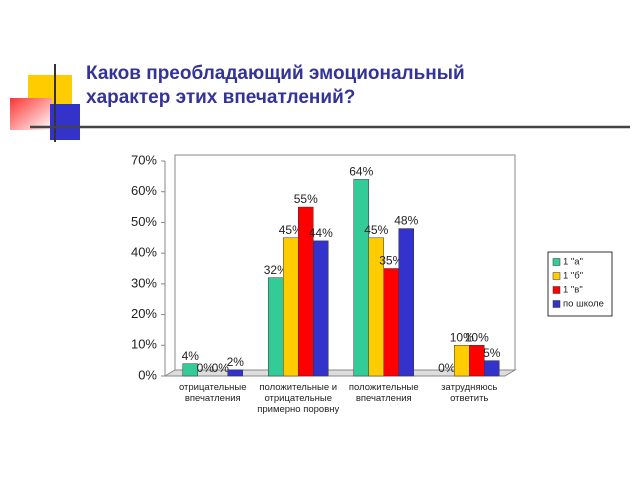 The width and height of the screenshot is (640, 480). What do you see at coordinates (236, 362) in the screenshot?
I see `value-label: 2%` at bounding box center [236, 362].